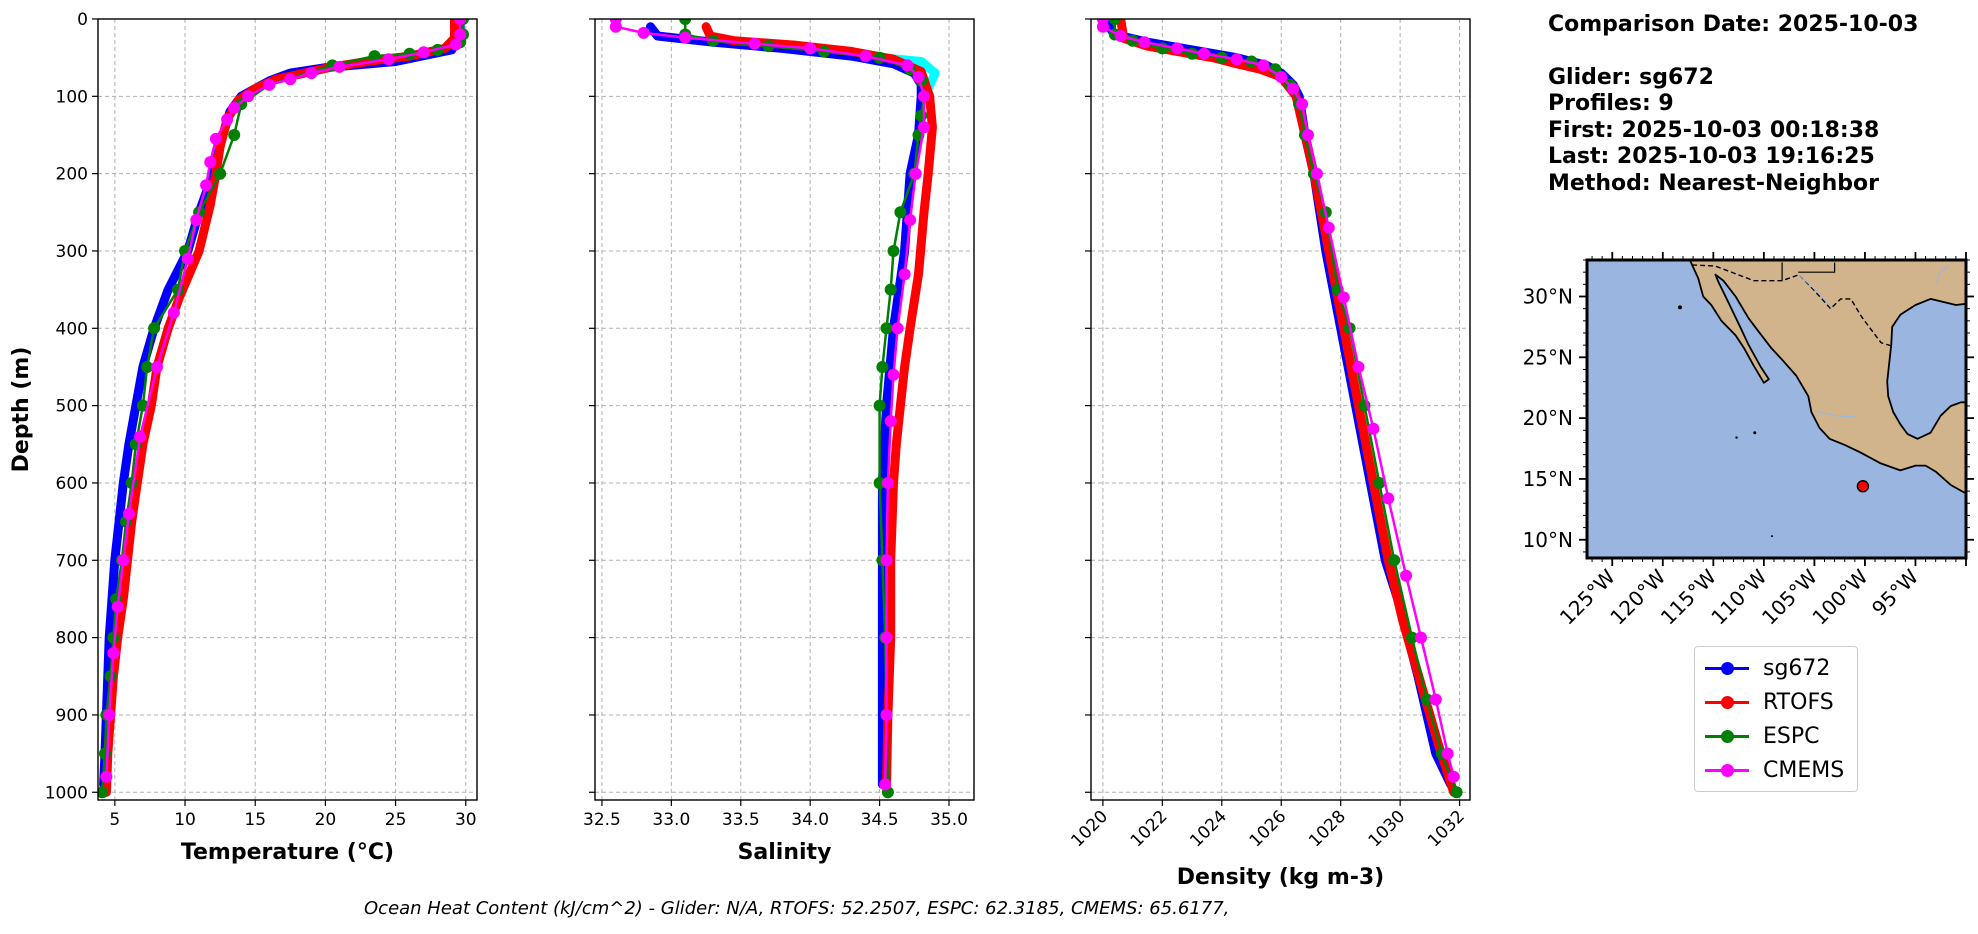  What do you see at coordinates (1713, 183) in the screenshot?
I see `method: Method: Nearest-Neighbor` at bounding box center [1713, 183].